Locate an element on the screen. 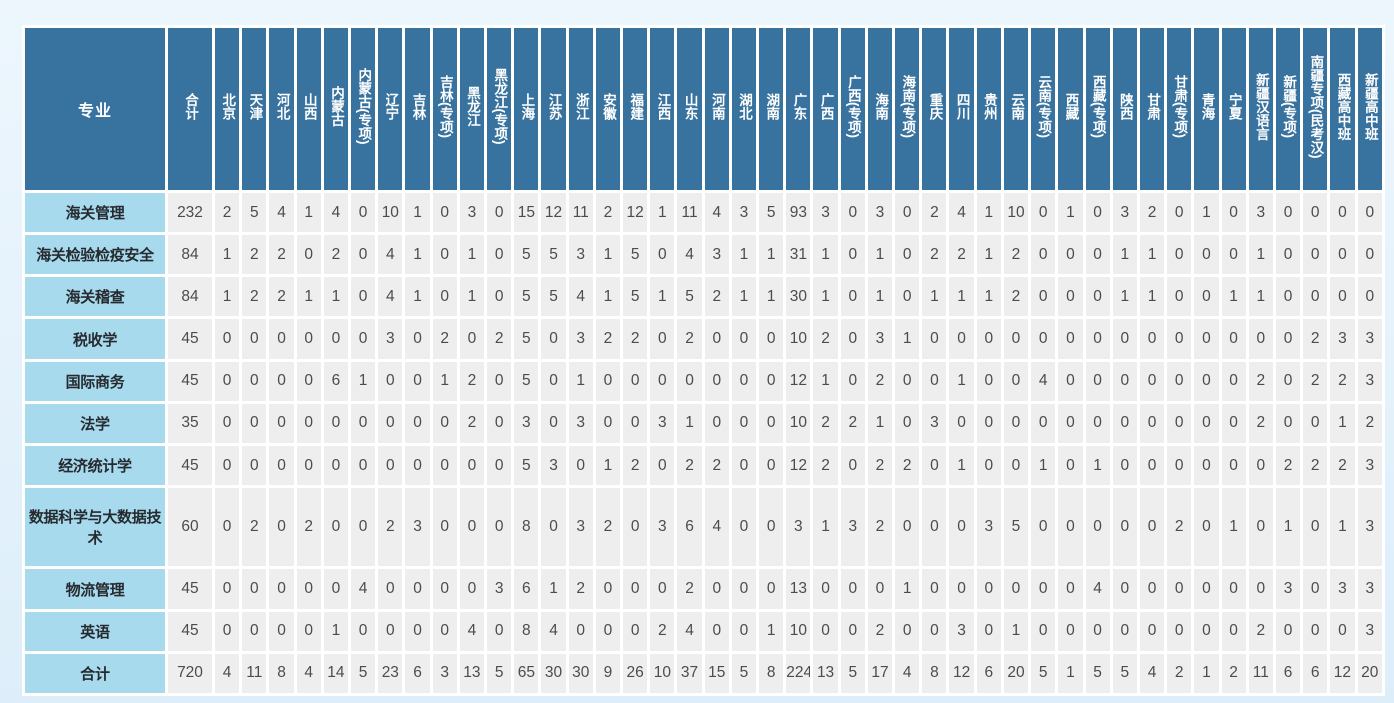 This screenshot has width=1394, height=703. province-column-header: 天津 is located at coordinates (254, 109).